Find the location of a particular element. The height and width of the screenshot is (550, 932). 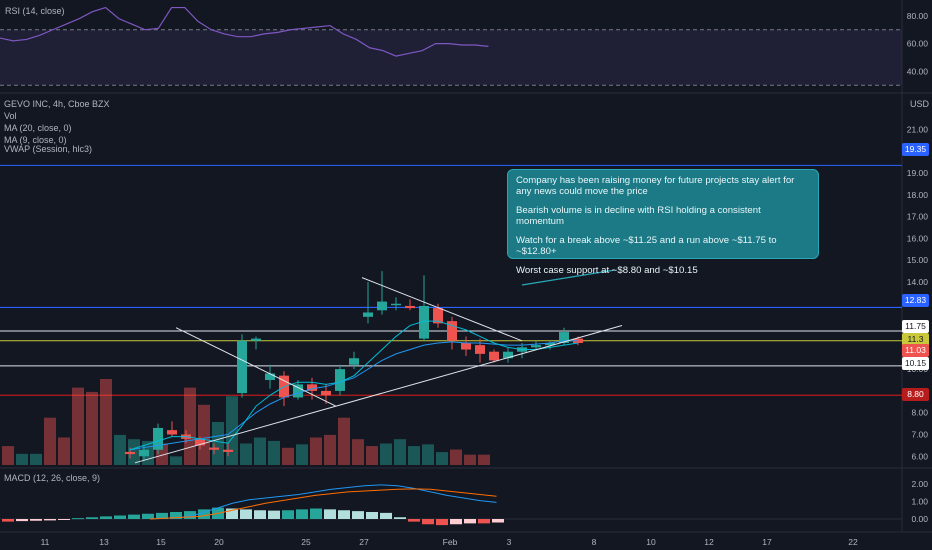

ma9-label: MA (9, close, 0) is located at coordinates (35, 140).